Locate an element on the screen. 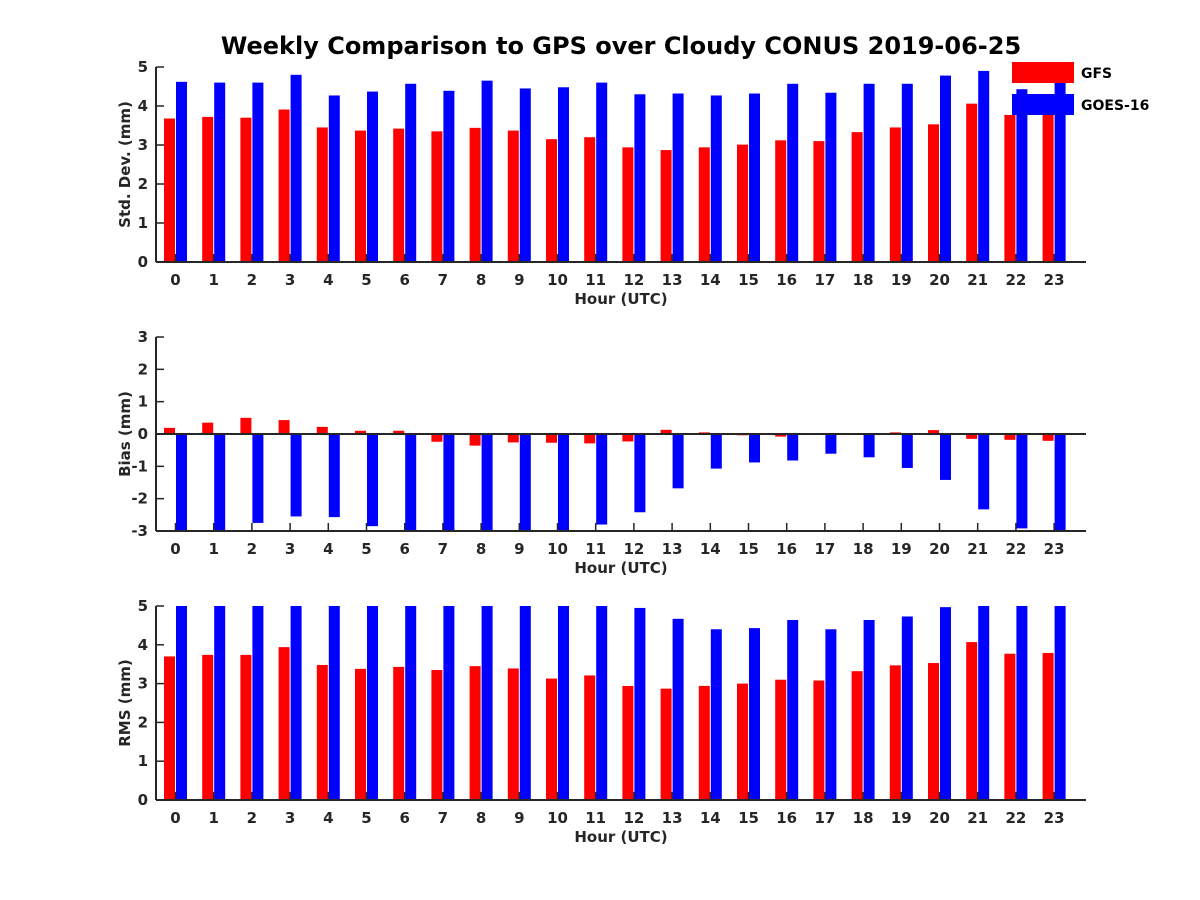  x-tick-label: 5 is located at coordinates (366, 818).